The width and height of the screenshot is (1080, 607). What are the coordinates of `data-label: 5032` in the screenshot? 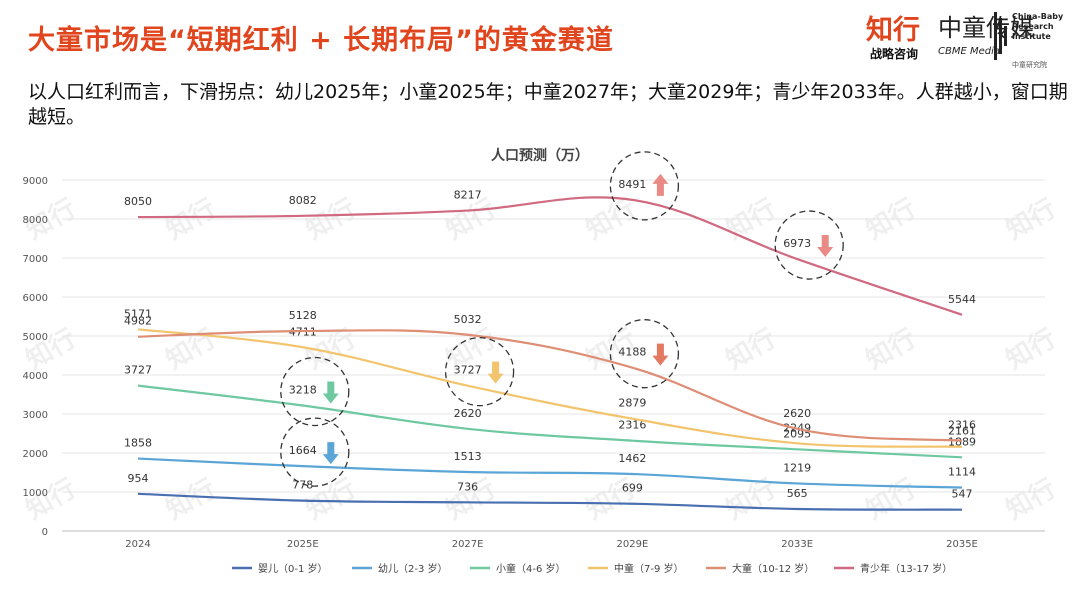 It's located at (468, 319).